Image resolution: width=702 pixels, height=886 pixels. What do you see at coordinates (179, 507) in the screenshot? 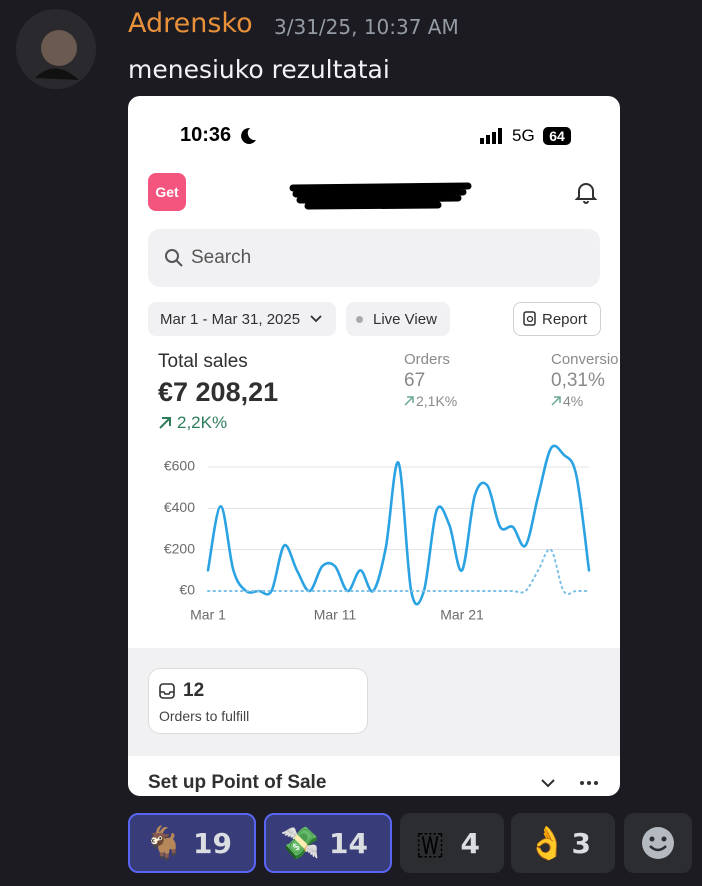
I see `y-tick-label: €400` at bounding box center [179, 507].